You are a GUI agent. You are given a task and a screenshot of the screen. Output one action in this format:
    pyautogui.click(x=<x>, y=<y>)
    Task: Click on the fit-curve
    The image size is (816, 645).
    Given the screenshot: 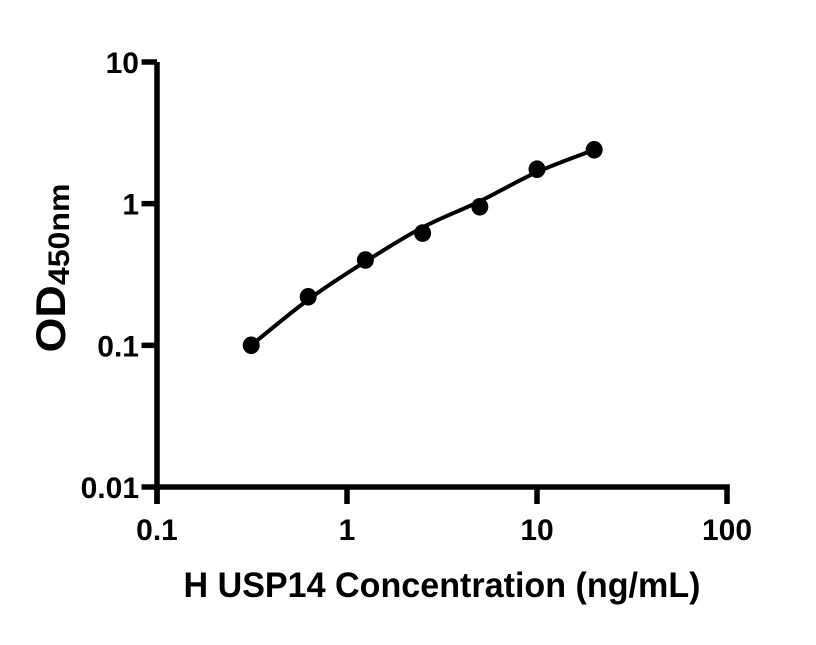 What is the action you would take?
    pyautogui.click(x=423, y=247)
    